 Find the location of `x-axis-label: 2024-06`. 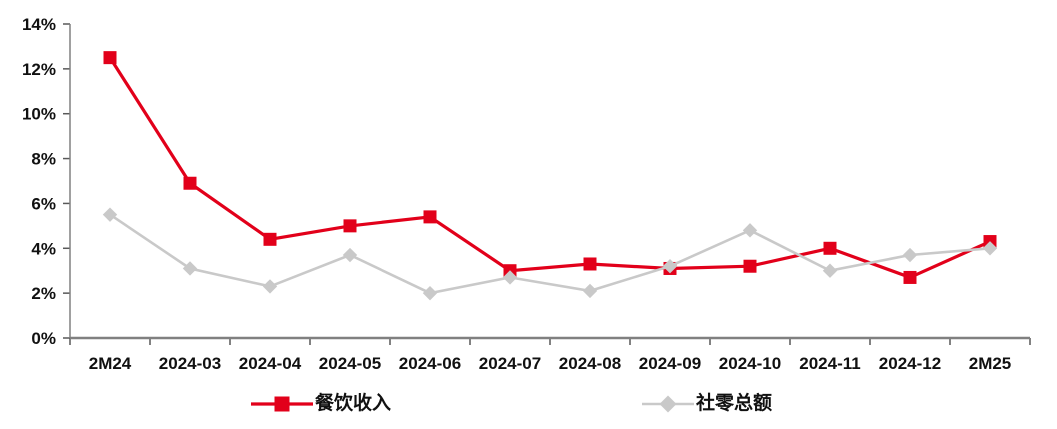

x-axis-label: 2024-06 is located at coordinates (430, 363).